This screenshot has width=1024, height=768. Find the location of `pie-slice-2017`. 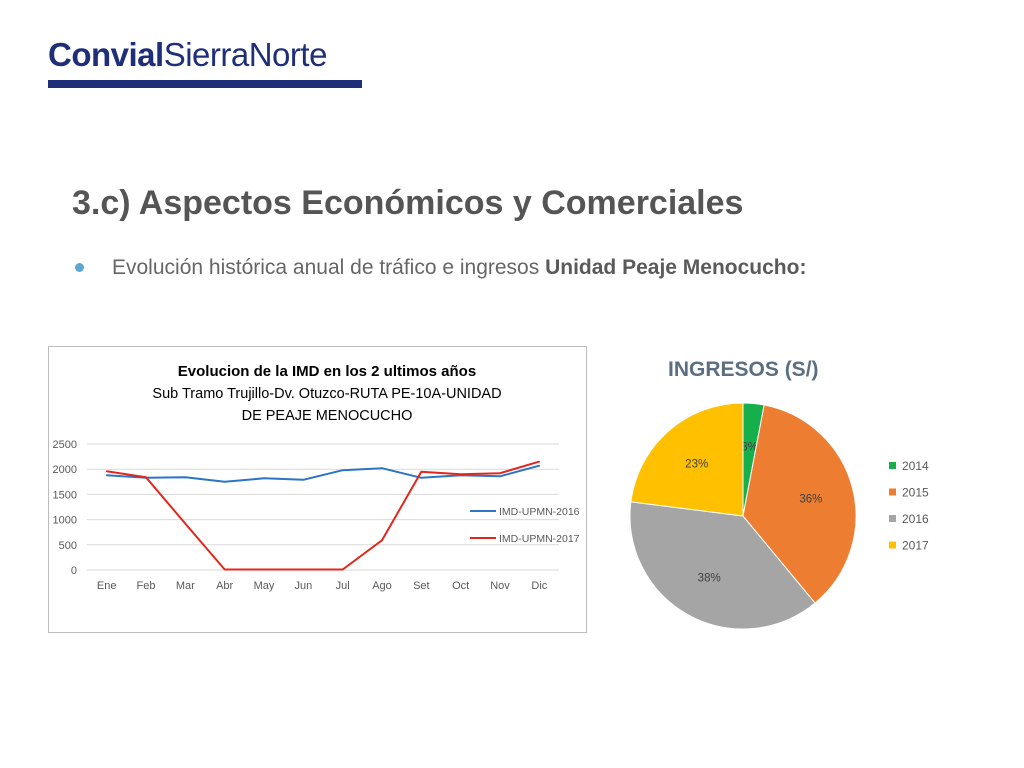

pie-slice-2017 is located at coordinates (687, 459).